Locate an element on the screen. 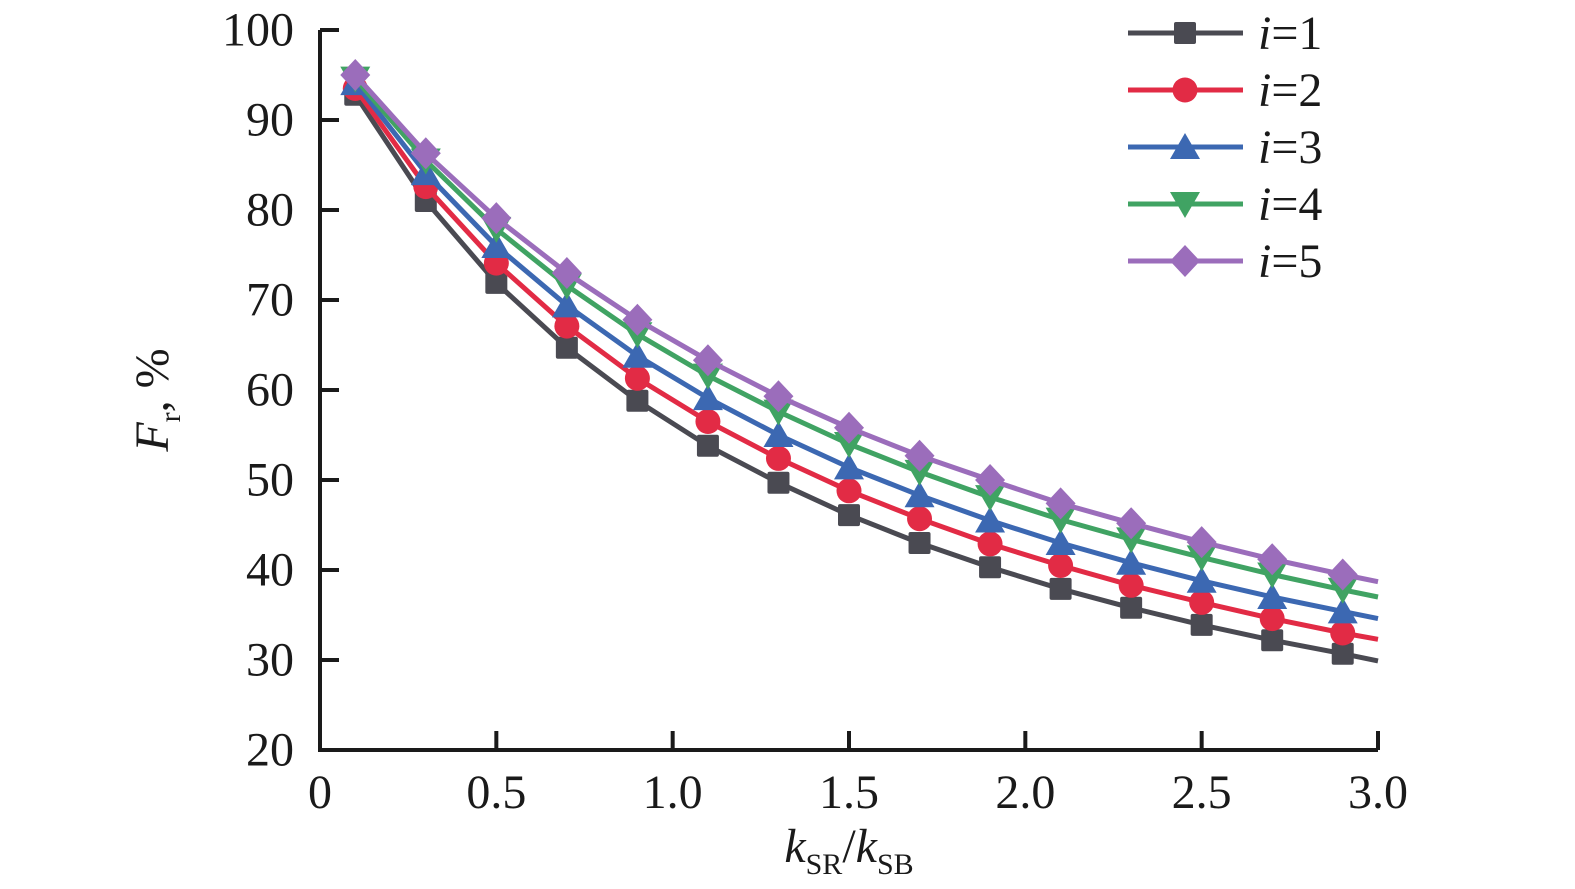 Image resolution: width=1575 pixels, height=889 pixels. legend-marker-i=5 is located at coordinates (1185, 261).